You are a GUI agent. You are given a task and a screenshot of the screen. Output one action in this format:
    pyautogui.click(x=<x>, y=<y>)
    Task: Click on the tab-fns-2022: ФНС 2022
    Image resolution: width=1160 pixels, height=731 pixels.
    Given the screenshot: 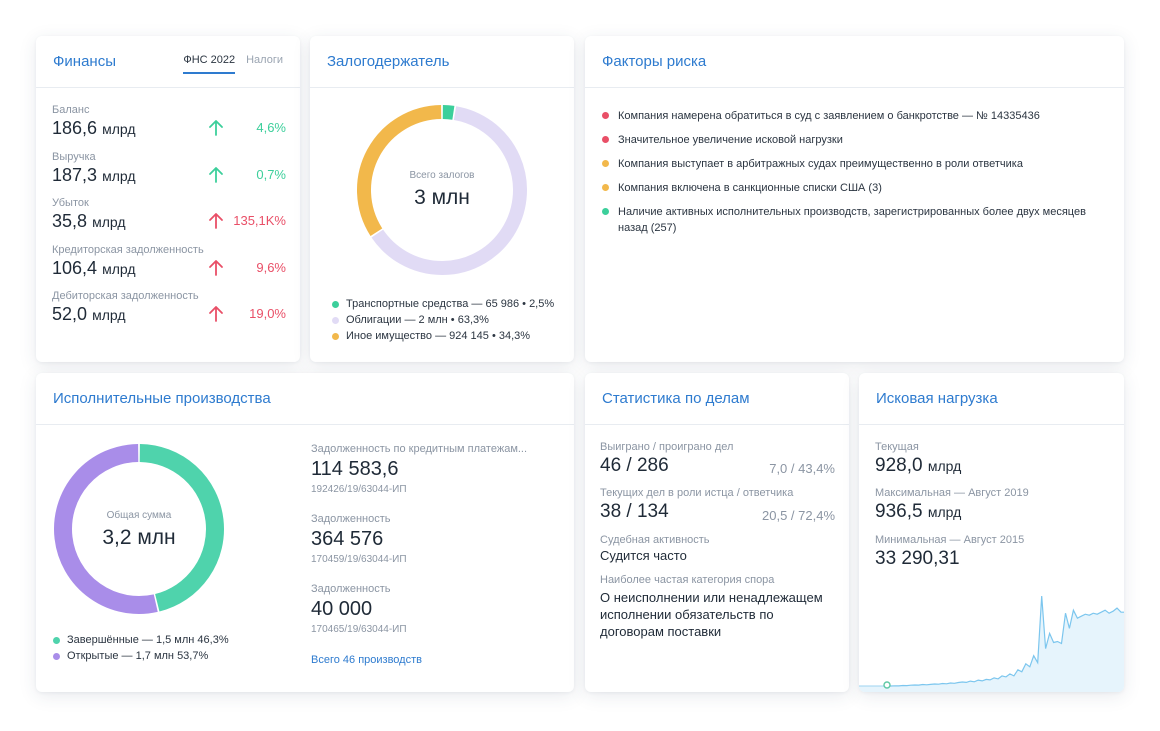 What is the action you would take?
    pyautogui.click(x=209, y=64)
    